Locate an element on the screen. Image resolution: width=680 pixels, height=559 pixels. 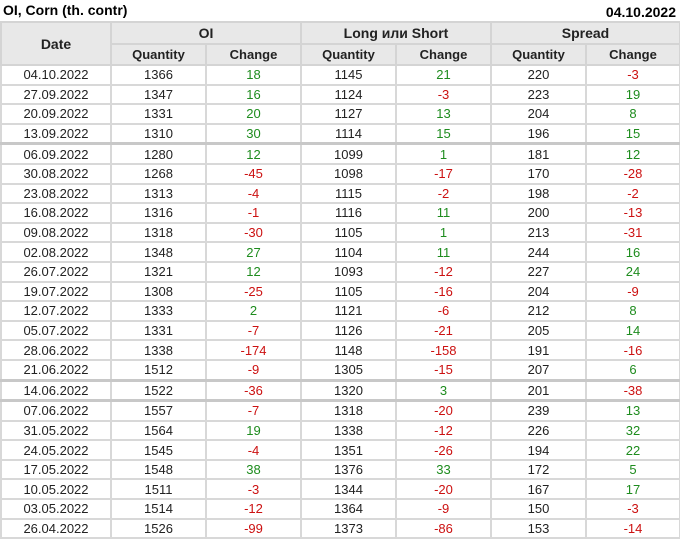
spread-quantity-cell: 223 is located at coordinates (538, 94).